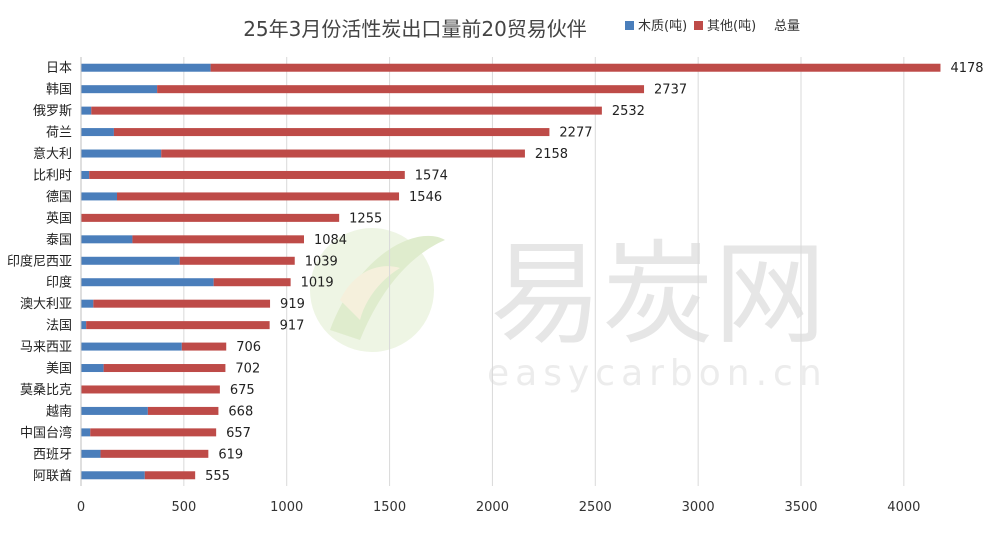  I want to click on category-label: 印度, so click(59, 283).